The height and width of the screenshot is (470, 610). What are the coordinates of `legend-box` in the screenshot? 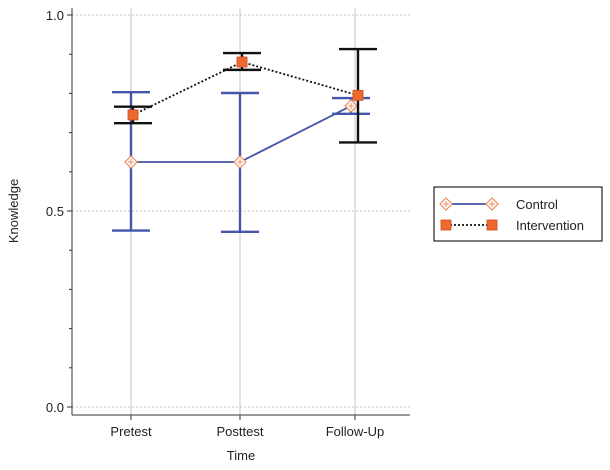 It's located at (518, 214).